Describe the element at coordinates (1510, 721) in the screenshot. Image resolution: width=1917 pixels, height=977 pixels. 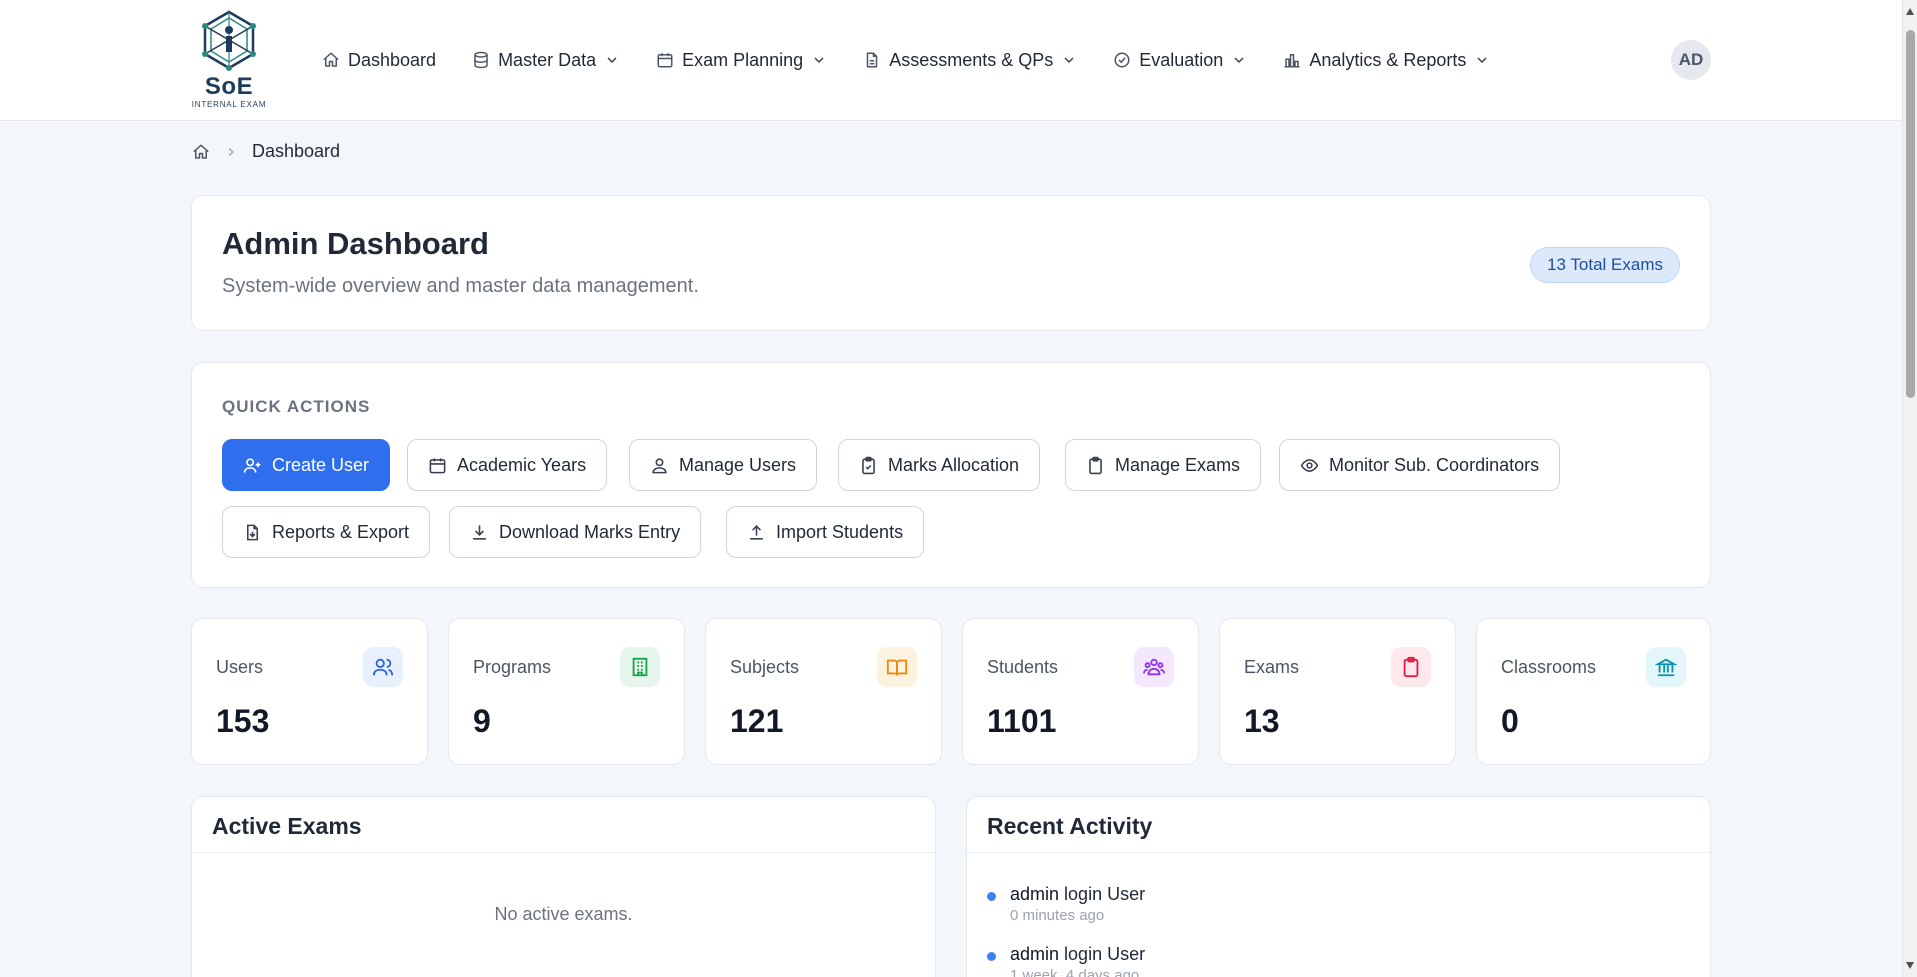
I see `stat-value: 0` at that location.